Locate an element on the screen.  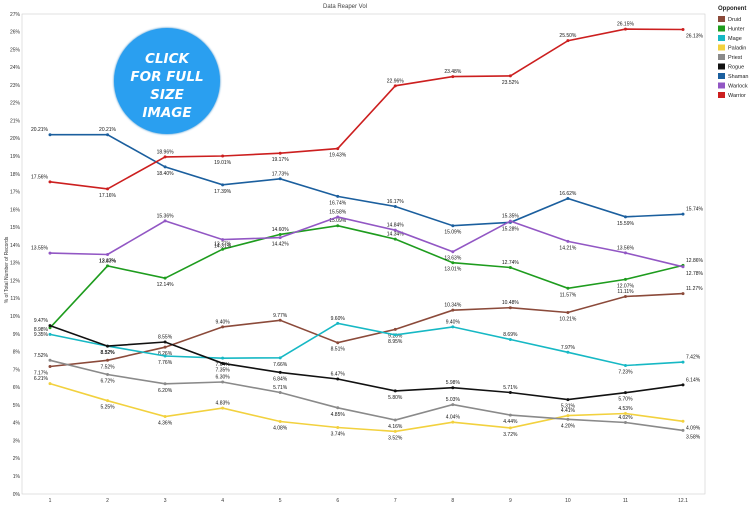
data-label: 14.60% is located at coordinates (281, 230).